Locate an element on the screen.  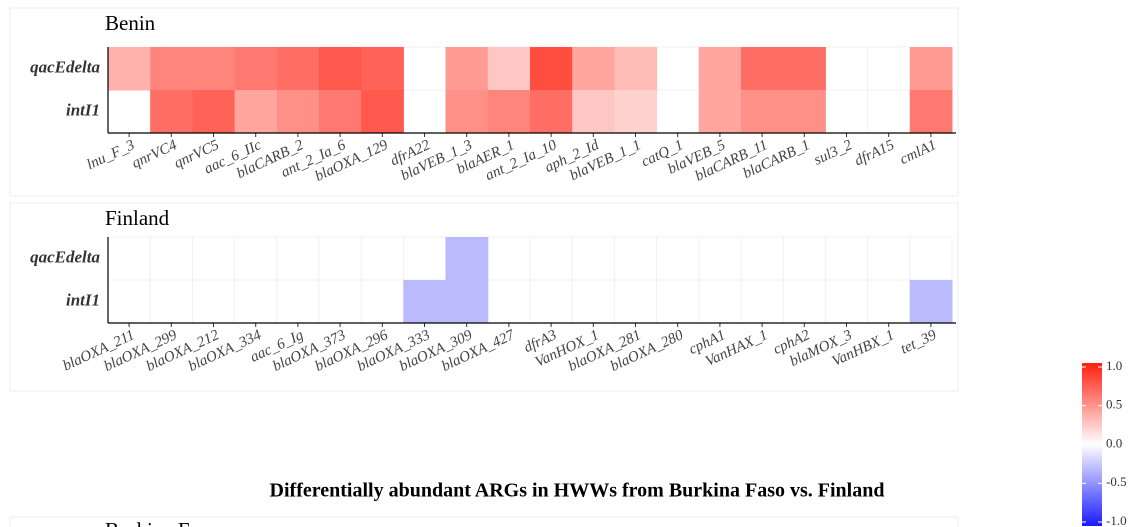
x-tick-label: dfrA15 is located at coordinates (874, 153).